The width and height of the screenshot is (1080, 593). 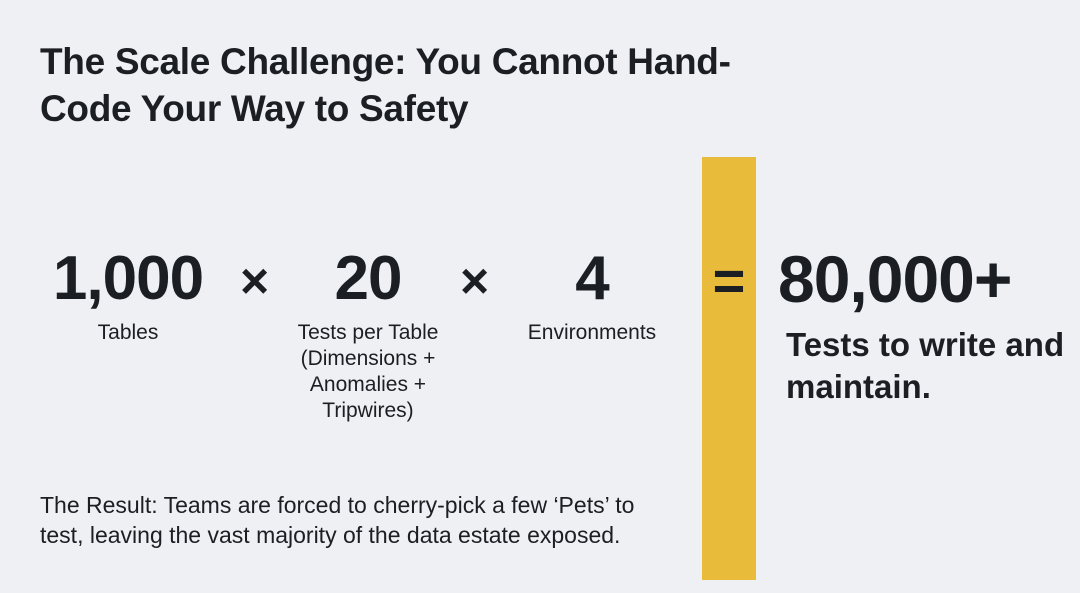 What do you see at coordinates (128, 332) in the screenshot?
I see `term-label: Tables` at bounding box center [128, 332].